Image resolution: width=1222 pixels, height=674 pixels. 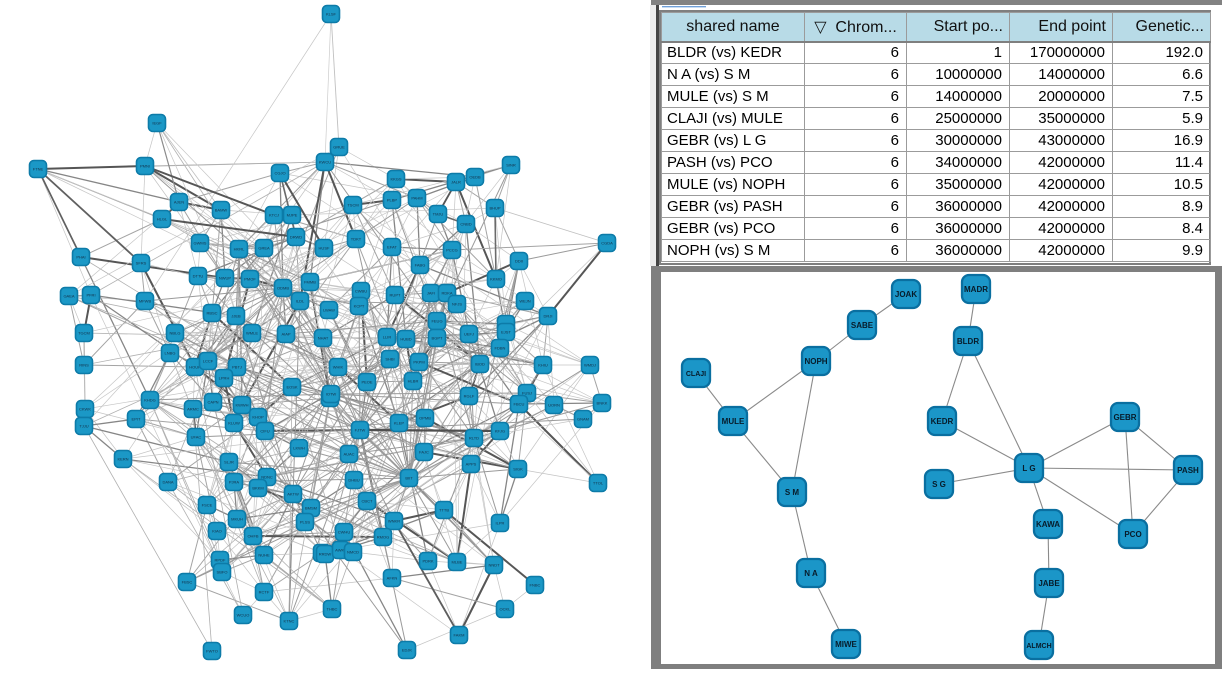 I want to click on svg-text: PDRK, so click(x=427, y=561).